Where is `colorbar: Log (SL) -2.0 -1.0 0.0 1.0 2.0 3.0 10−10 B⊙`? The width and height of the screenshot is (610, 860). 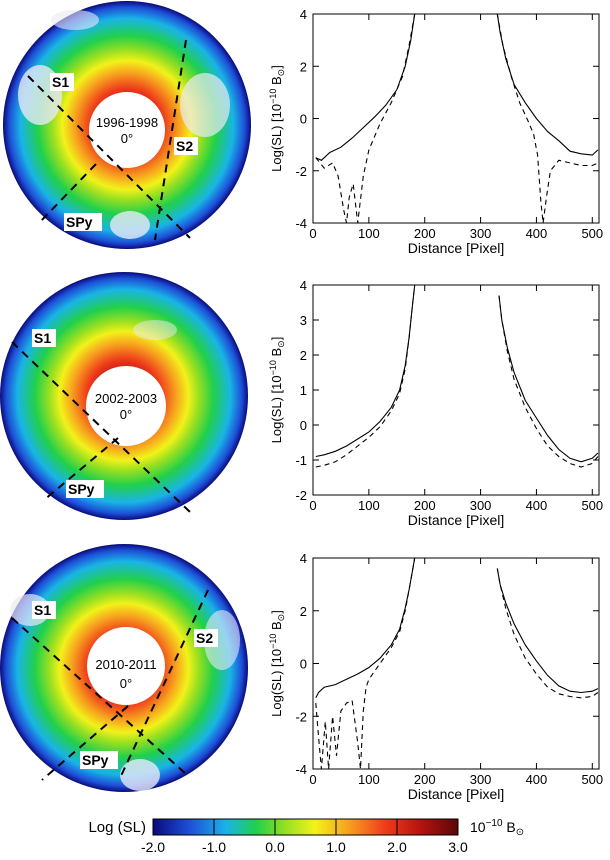
colorbar: Log (SL) -2.0 -1.0 0.0 1.0 2.0 3.0 10−10 B⊙ is located at coordinates (306, 836).